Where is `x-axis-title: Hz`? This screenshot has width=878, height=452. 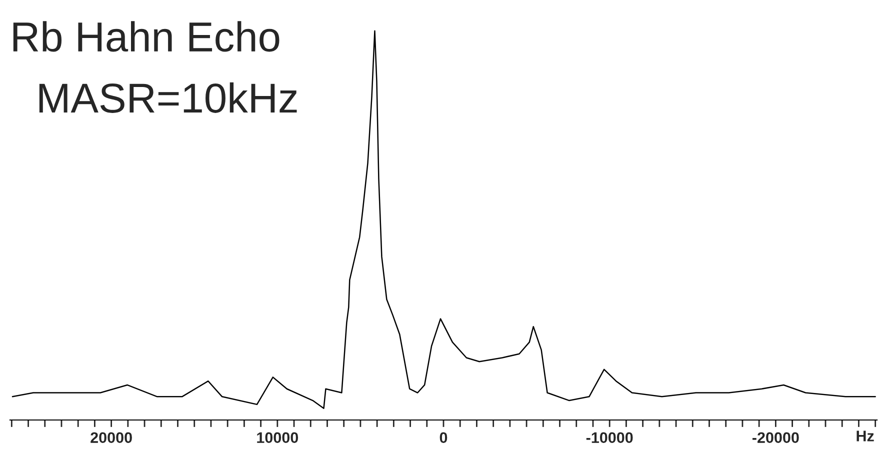 x-axis-title: Hz is located at coordinates (865, 436).